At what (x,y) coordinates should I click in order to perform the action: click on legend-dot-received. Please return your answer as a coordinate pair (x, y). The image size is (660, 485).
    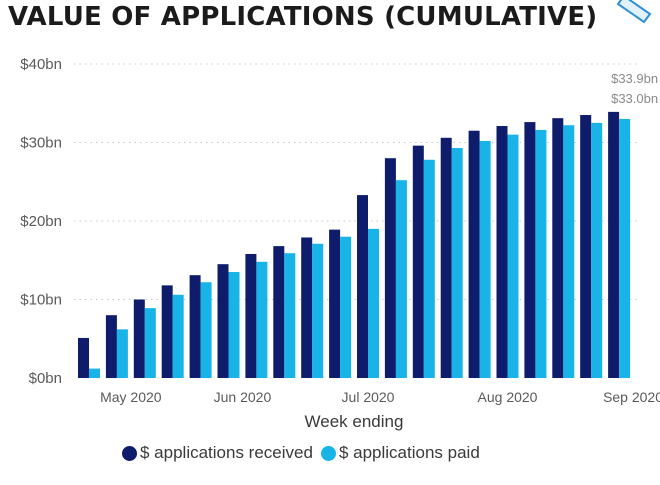
    Looking at the image, I should click on (129, 453).